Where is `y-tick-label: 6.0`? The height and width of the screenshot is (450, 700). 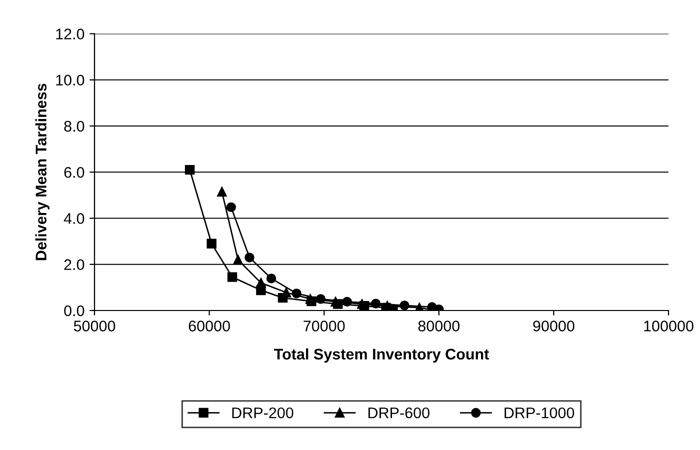 y-tick-label: 6.0 is located at coordinates (74, 172).